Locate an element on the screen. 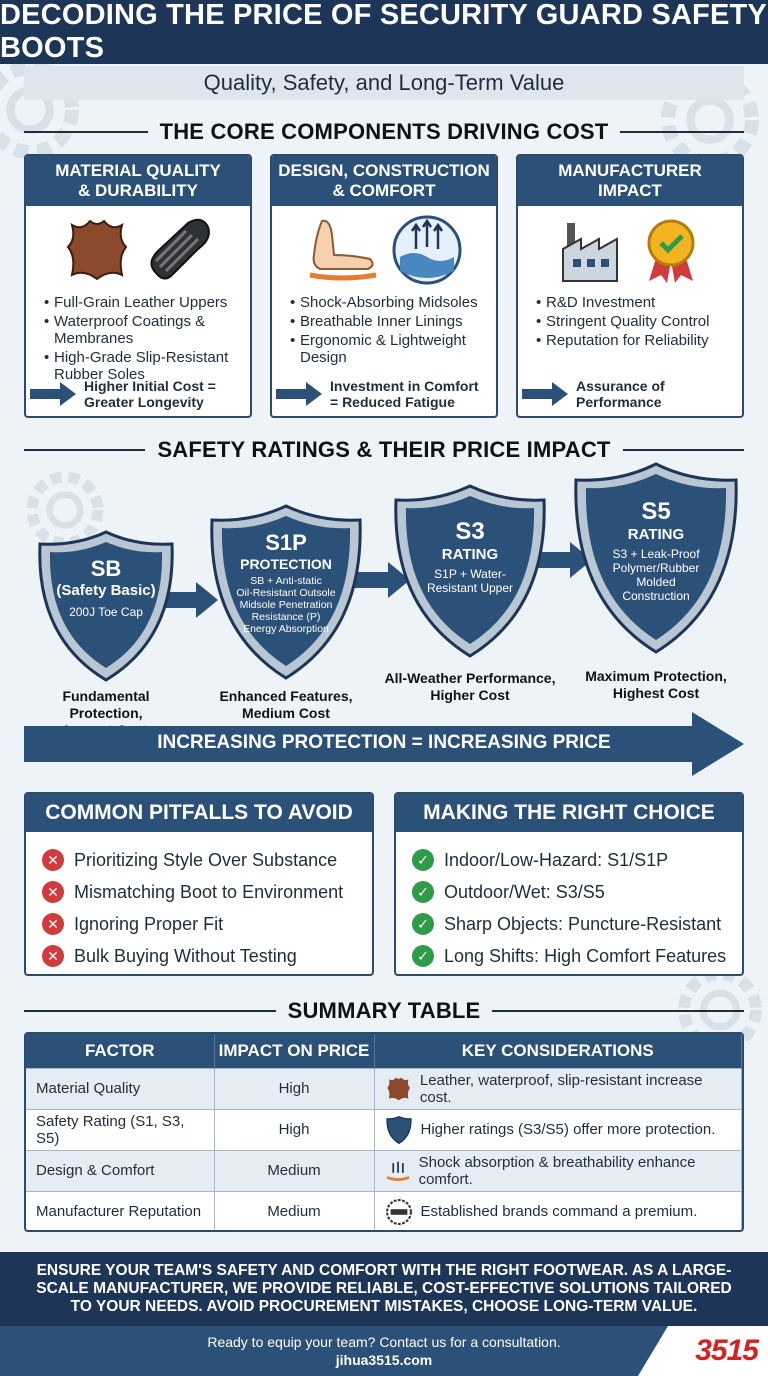 The width and height of the screenshot is (768, 1376). table-header: IMPACT ON PRICE is located at coordinates (294, 1051).